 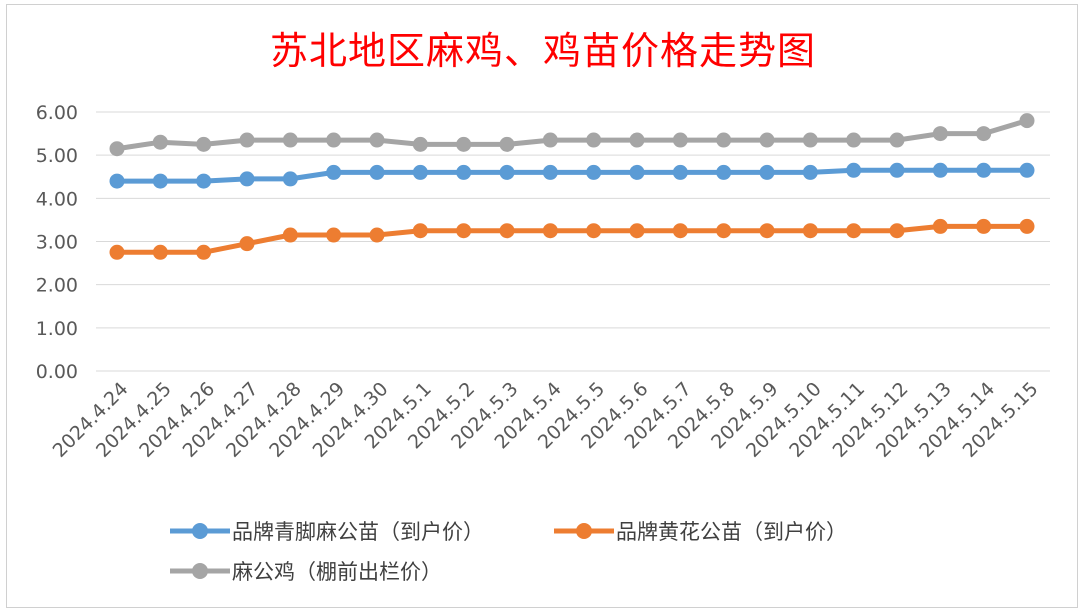 What do you see at coordinates (358, 532) in the screenshot?
I see `legend-label-blue-series: 品牌青脚麻公苗（到户价）` at bounding box center [358, 532].